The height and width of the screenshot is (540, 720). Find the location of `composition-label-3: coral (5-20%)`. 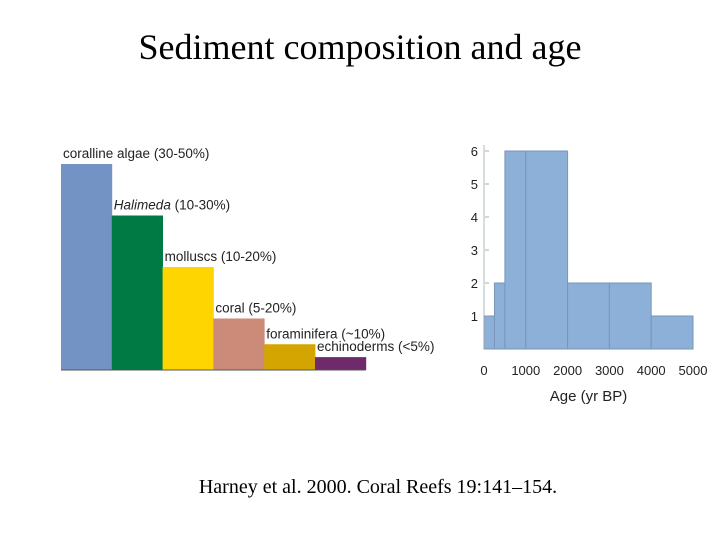

composition-label-3: coral (5-20%) is located at coordinates (255, 308).